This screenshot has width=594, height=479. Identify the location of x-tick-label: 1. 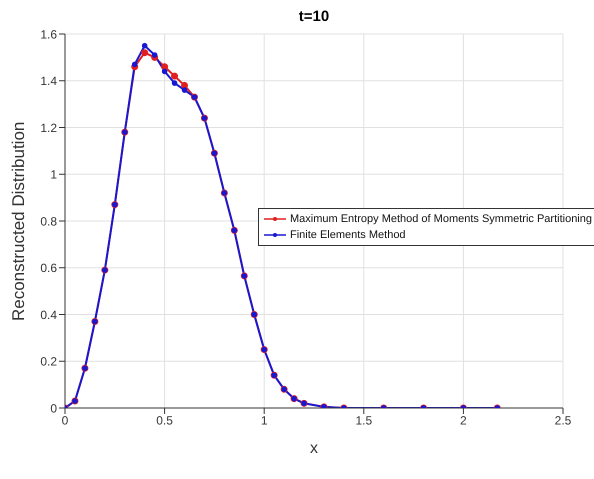
(264, 421).